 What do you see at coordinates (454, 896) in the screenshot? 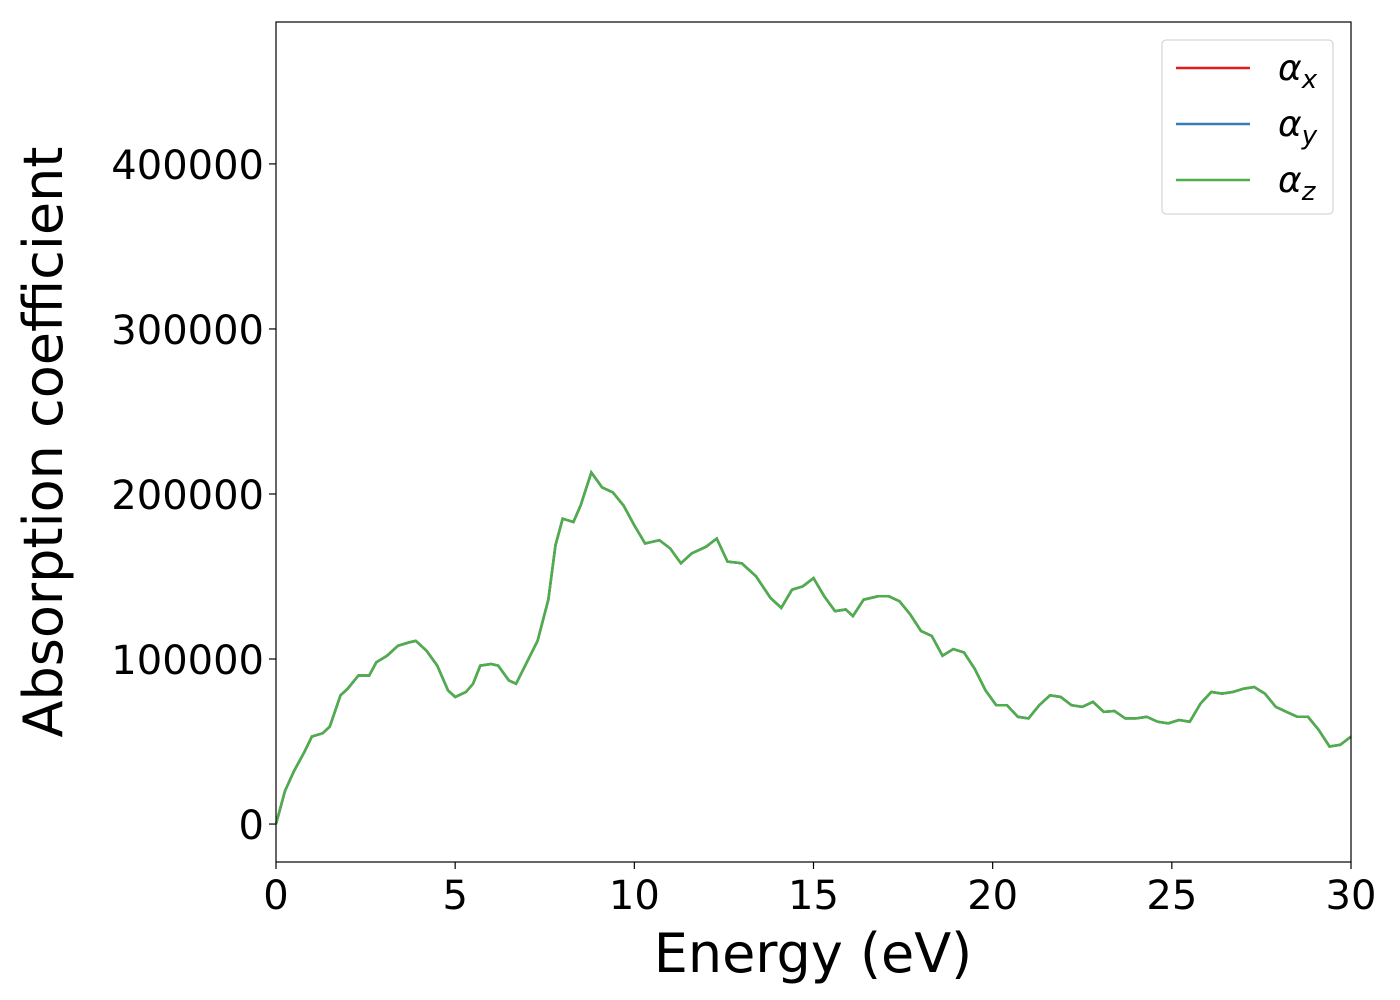
I see `x-tick-label: 5` at bounding box center [454, 896].